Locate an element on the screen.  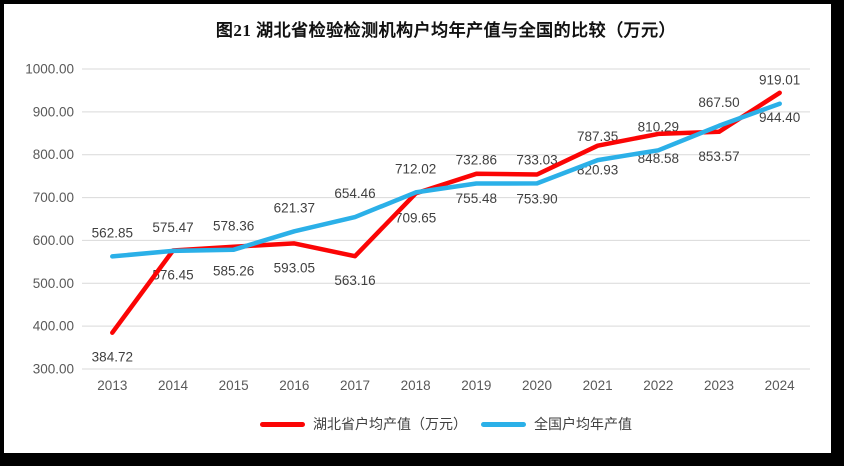
y-tick-label: 400.00 is located at coordinates (53, 326).